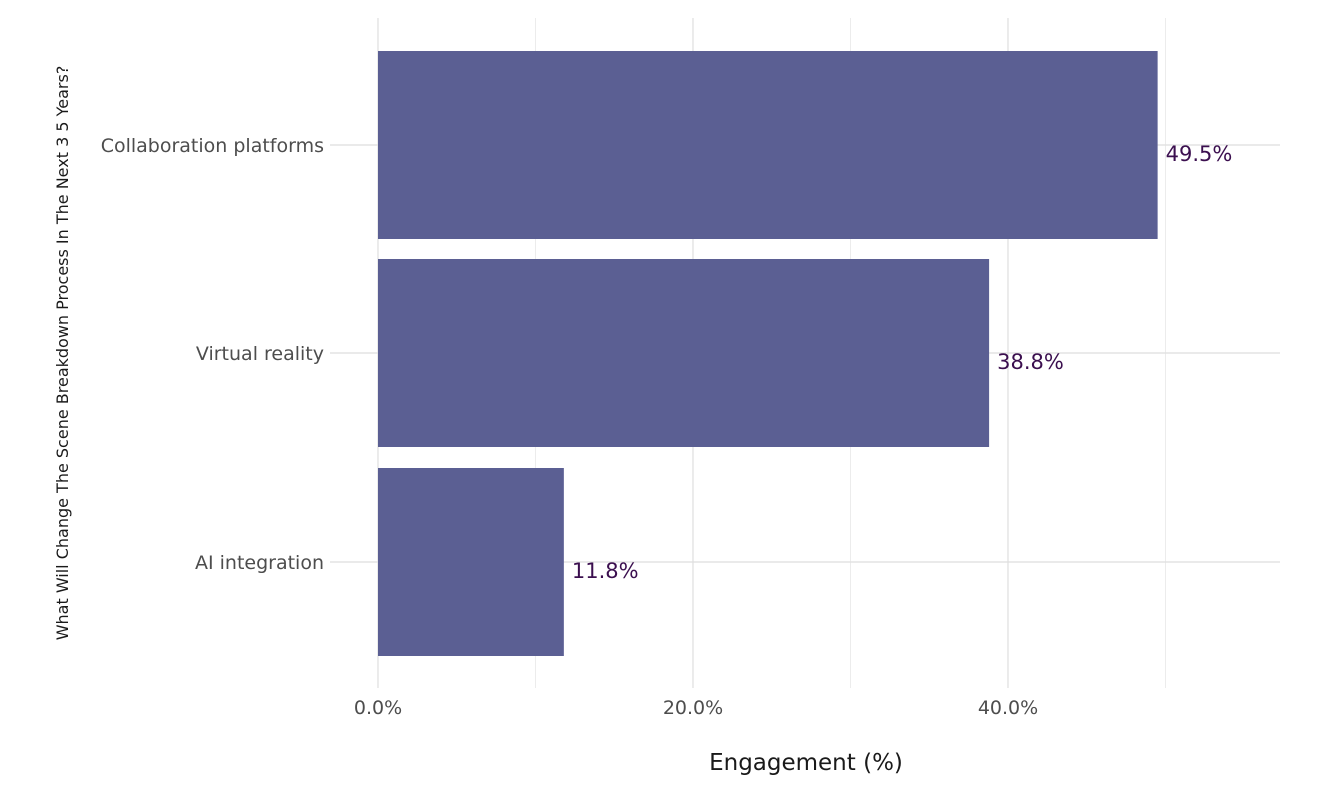 The width and height of the screenshot is (1318, 793). I want to click on x-axis-ticks: 0.0% 20.0% 40.0%, so click(696, 708).